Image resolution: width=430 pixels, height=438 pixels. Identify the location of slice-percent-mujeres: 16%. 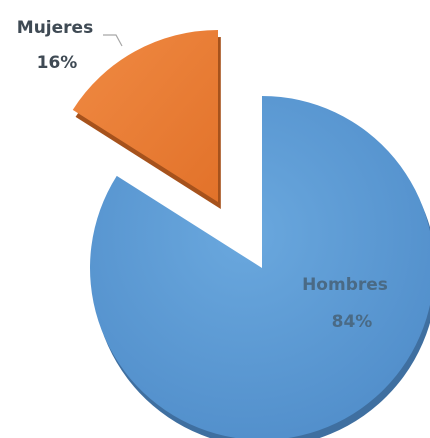
(57, 63).